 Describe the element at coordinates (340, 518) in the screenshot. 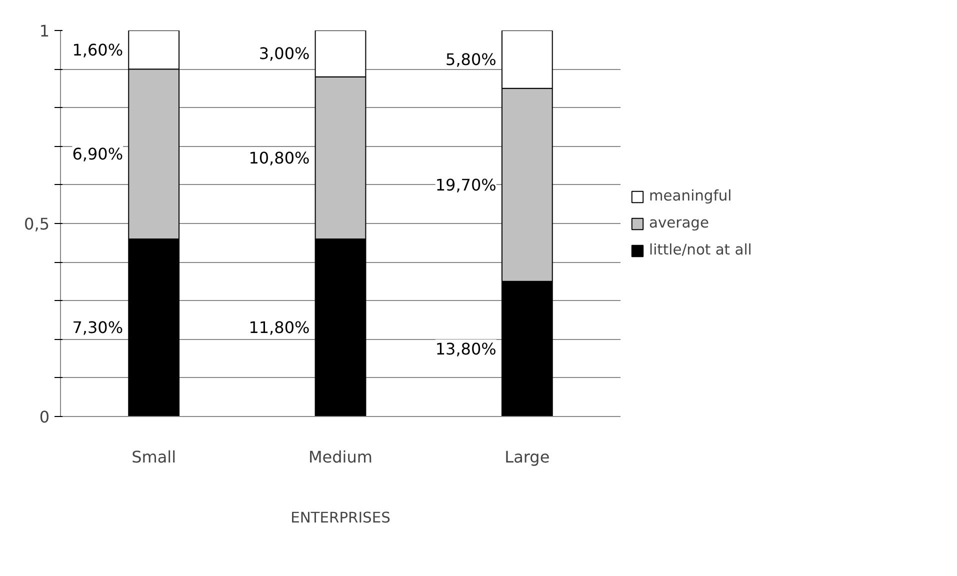

I see `x-axis-title: ENTERPRISES` at that location.